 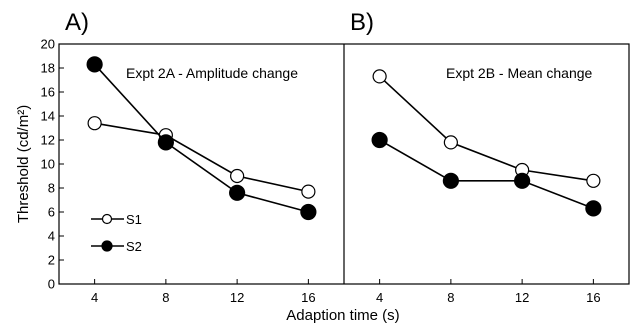 I want to click on panel-a-annotation: Expt 2A - Amplitude change, so click(x=212, y=73).